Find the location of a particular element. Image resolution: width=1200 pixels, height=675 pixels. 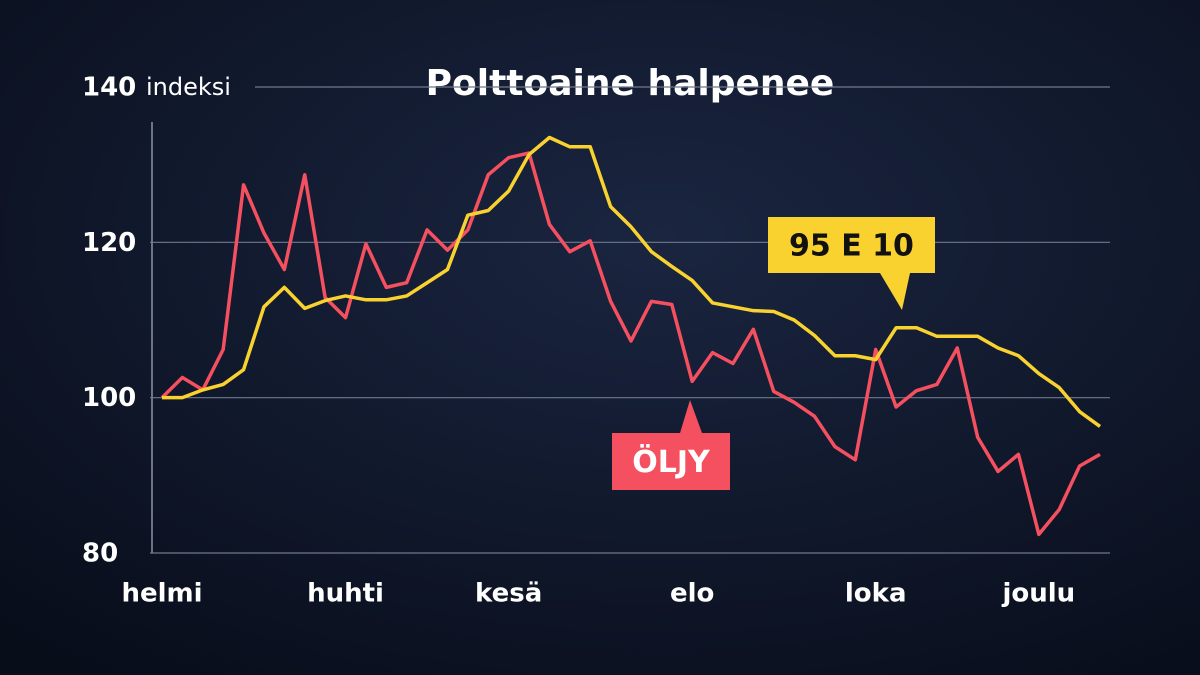

legend-label: 95 E 10 is located at coordinates (851, 246).